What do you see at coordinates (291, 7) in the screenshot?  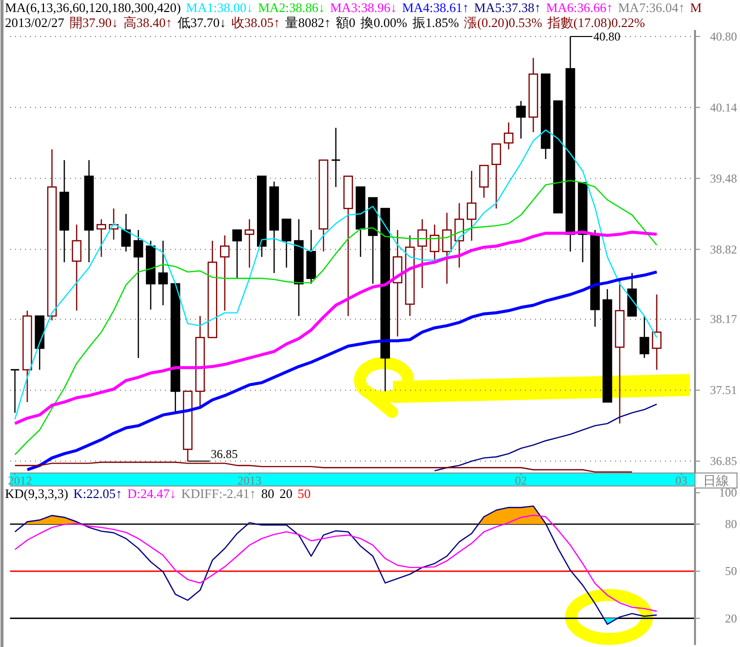 I see `legend-entry: MA2:38.86↓` at bounding box center [291, 7].